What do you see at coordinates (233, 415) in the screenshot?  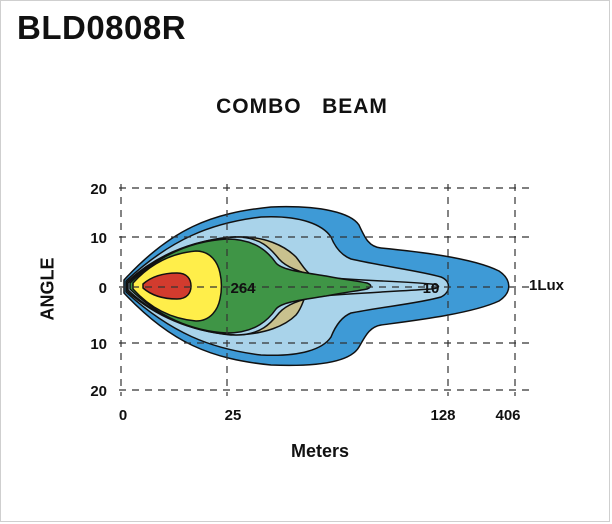 I see `x-tick-label: 25` at bounding box center [233, 415].